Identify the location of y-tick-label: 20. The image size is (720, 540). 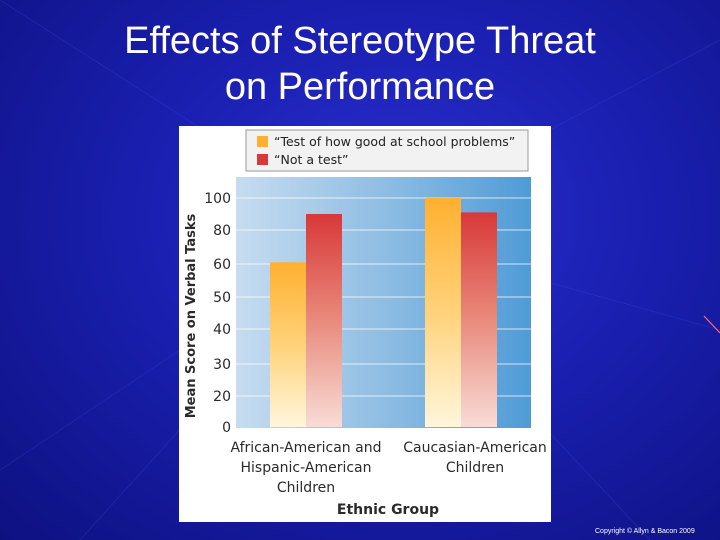
(222, 397).